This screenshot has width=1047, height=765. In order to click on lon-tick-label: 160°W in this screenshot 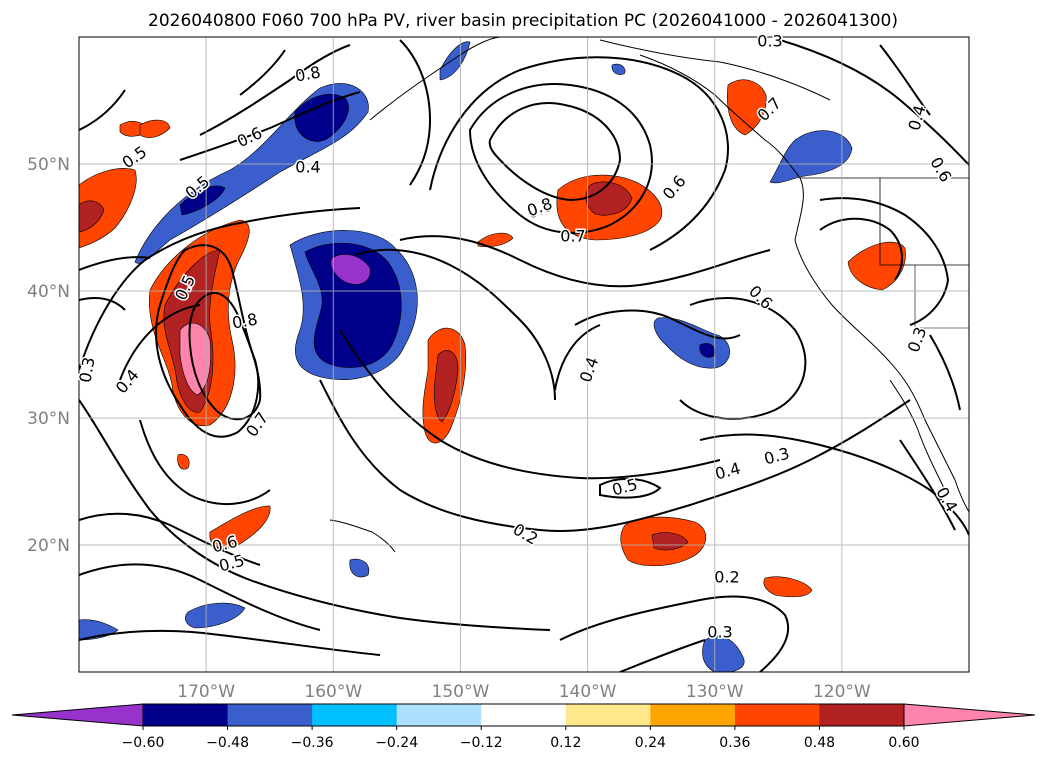, I will do `click(333, 692)`.